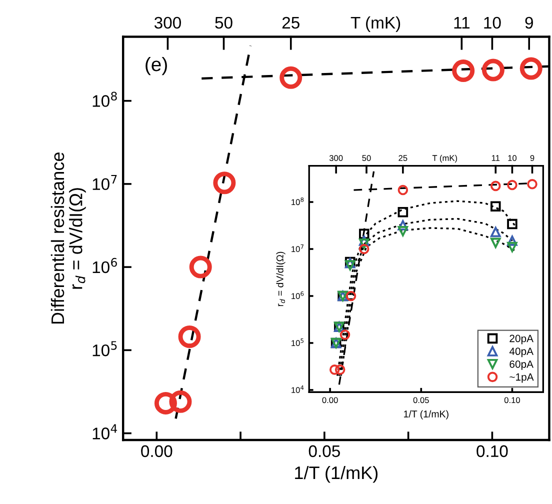 This screenshot has width=552, height=504. What do you see at coordinates (522, 339) in the screenshot?
I see `legend-label: 20pA` at bounding box center [522, 339].